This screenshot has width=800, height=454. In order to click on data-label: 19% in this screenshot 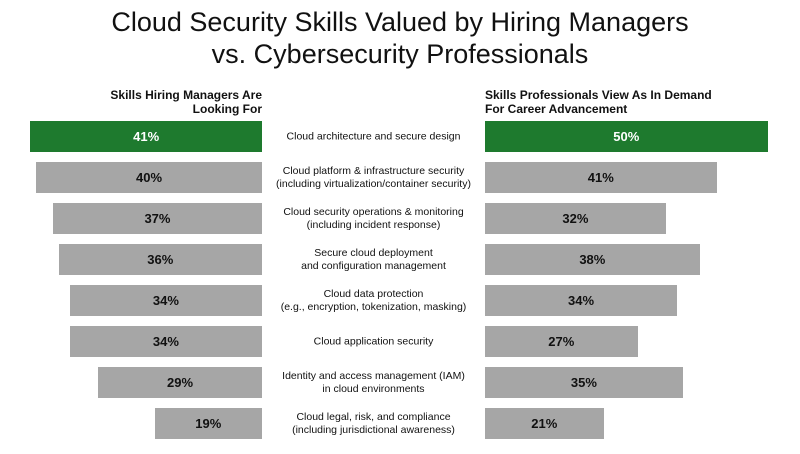, I will do `click(208, 423)`.